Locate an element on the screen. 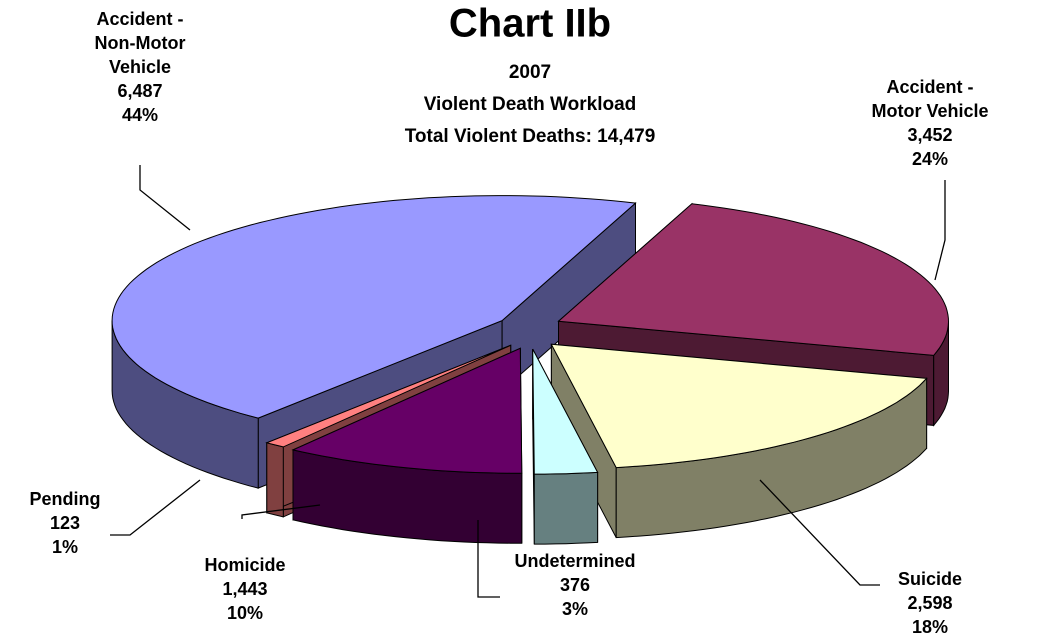  value-label: 1,443 is located at coordinates (244, 589).